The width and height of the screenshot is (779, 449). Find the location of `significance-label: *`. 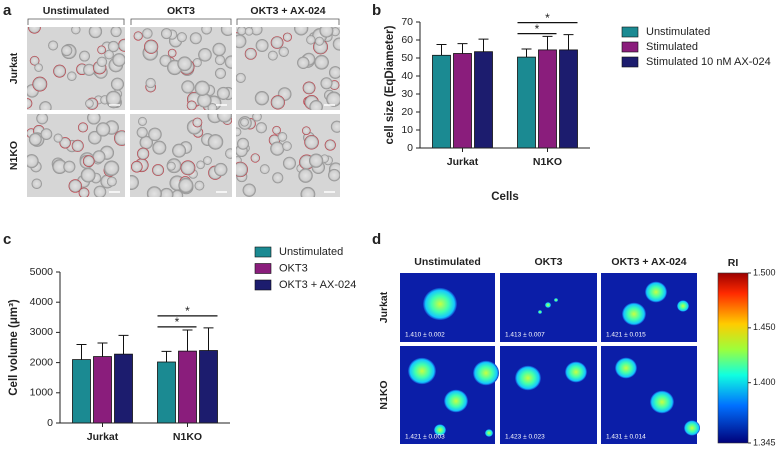

significance-label: * is located at coordinates (547, 18).